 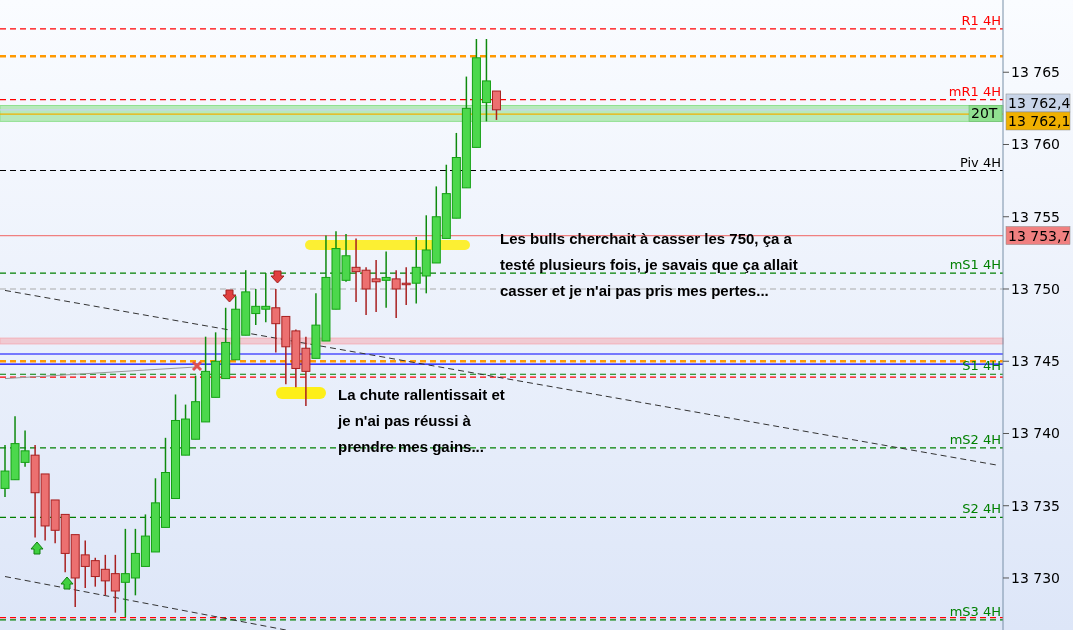 I want to click on ref-line-label: 13 762,1, so click(x=1039, y=120).